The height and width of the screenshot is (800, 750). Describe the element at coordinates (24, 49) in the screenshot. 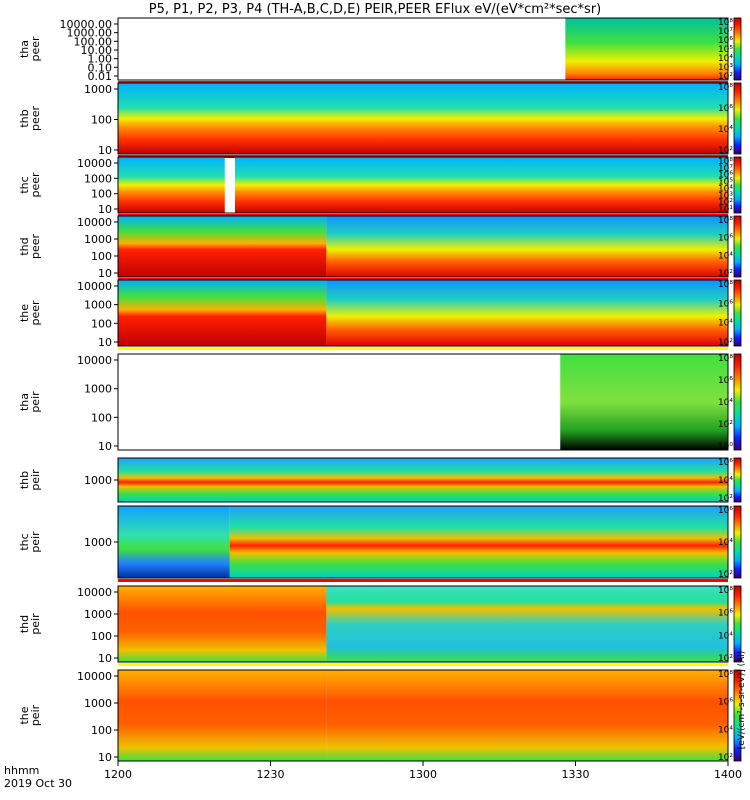

I see `panel-label-probe: tha` at that location.